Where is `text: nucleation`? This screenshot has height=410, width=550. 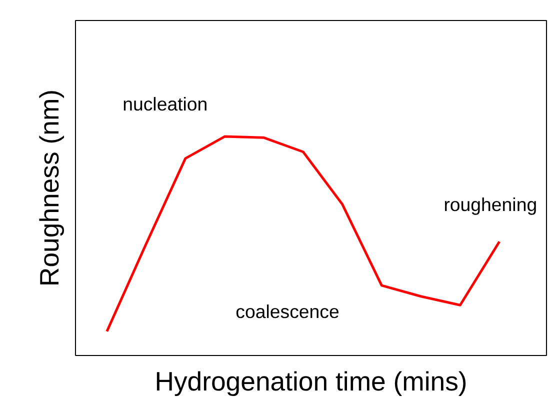 text: nucleation is located at coordinates (165, 103).